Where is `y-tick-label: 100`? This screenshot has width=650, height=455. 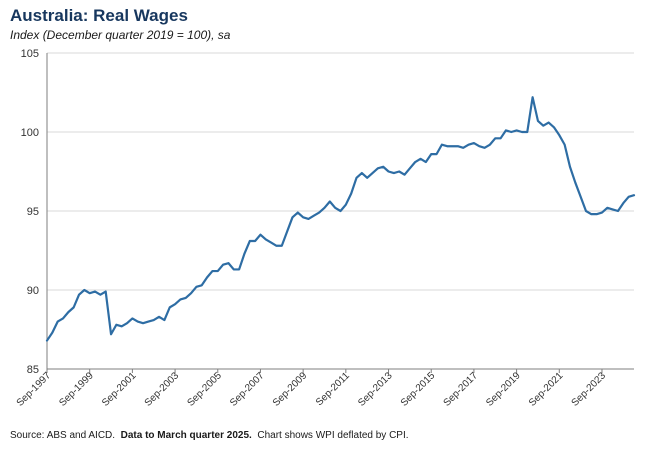
y-tick-label: 100 is located at coordinates (30, 133).